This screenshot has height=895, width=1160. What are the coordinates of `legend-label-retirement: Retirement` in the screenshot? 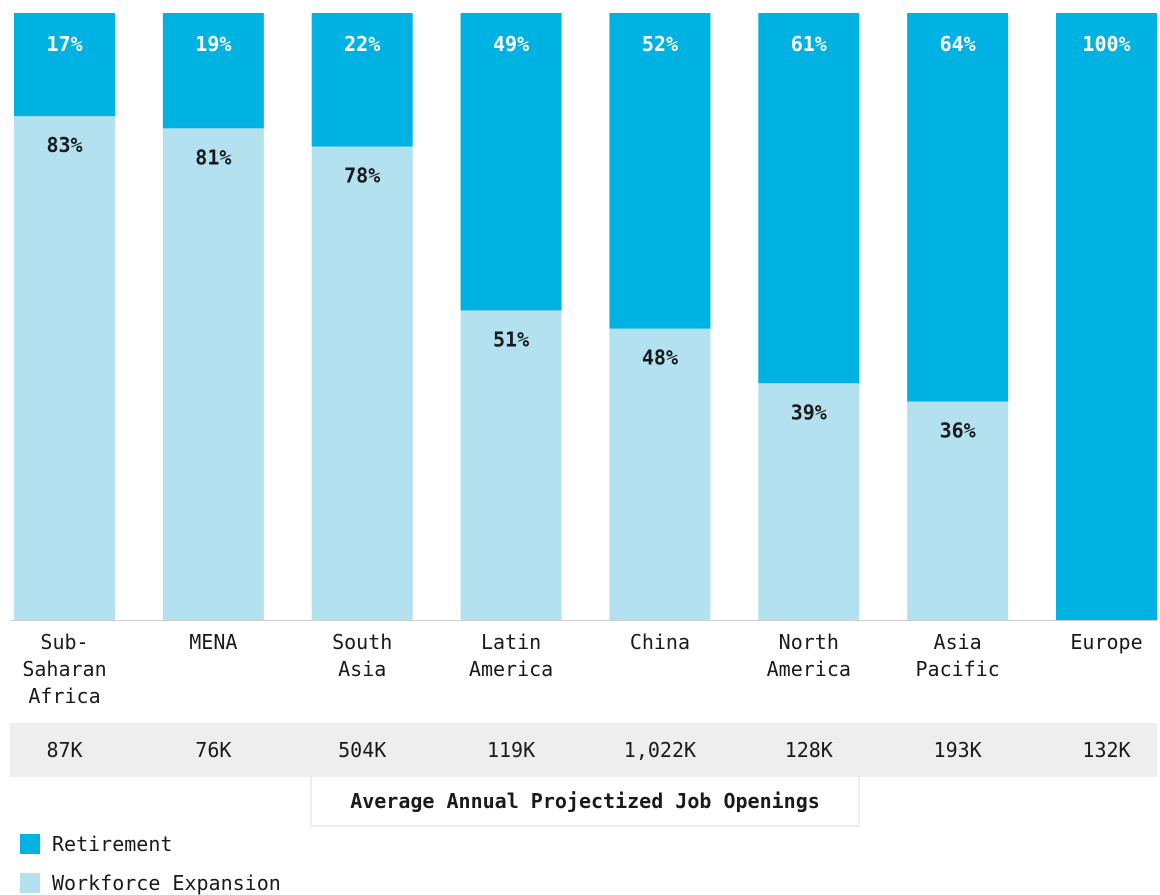 It's located at (112, 844).